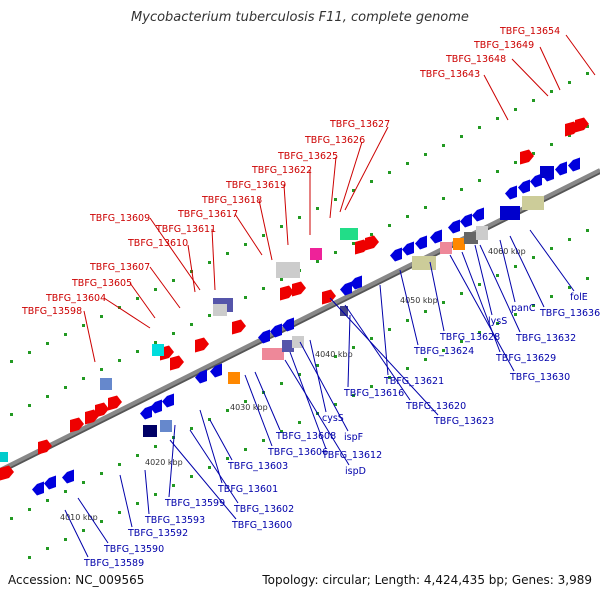 This screenshot has height=600, width=600. I want to click on bottom-gene-label: TBFG_13628, so click(469, 337).